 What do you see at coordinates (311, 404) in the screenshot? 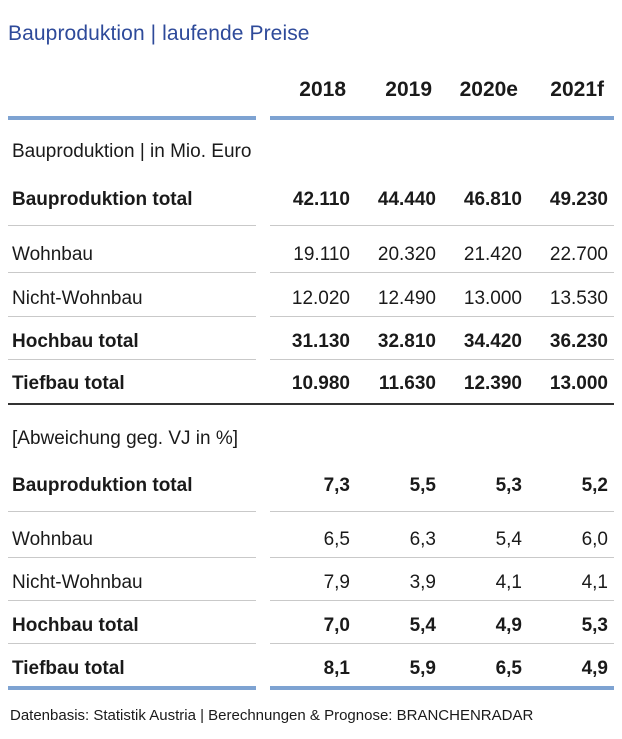
I see `section-divider` at bounding box center [311, 404].